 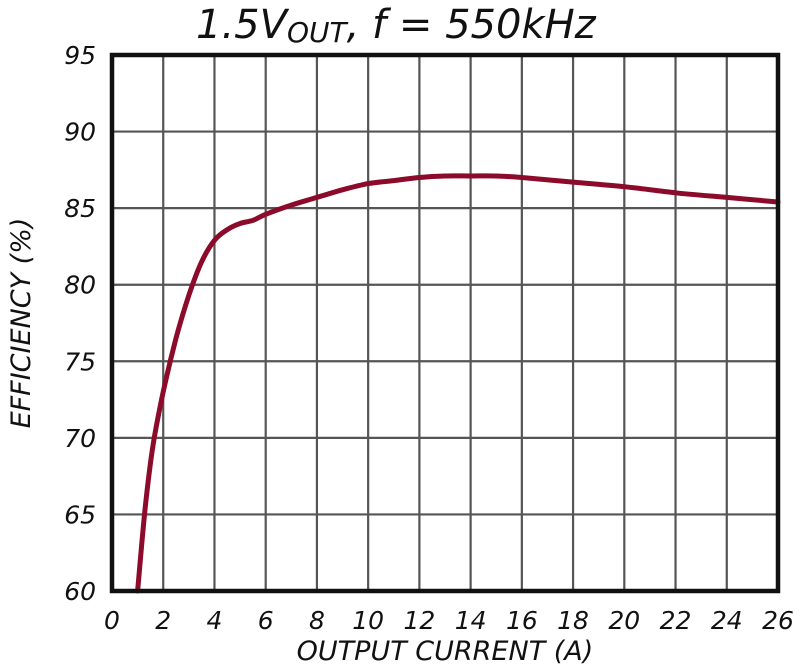 What do you see at coordinates (163, 620) in the screenshot?
I see `x-tick-label: 2` at bounding box center [163, 620].